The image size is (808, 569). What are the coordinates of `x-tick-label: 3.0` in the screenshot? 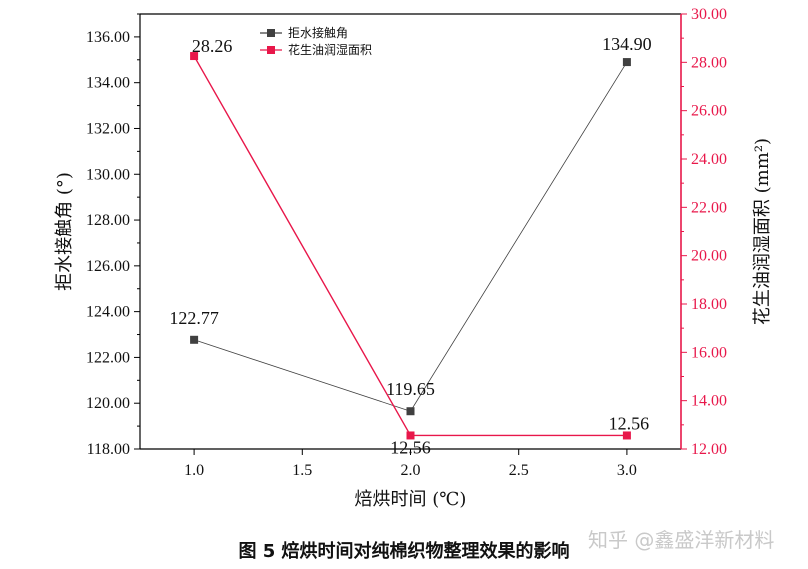 It's located at (627, 470).